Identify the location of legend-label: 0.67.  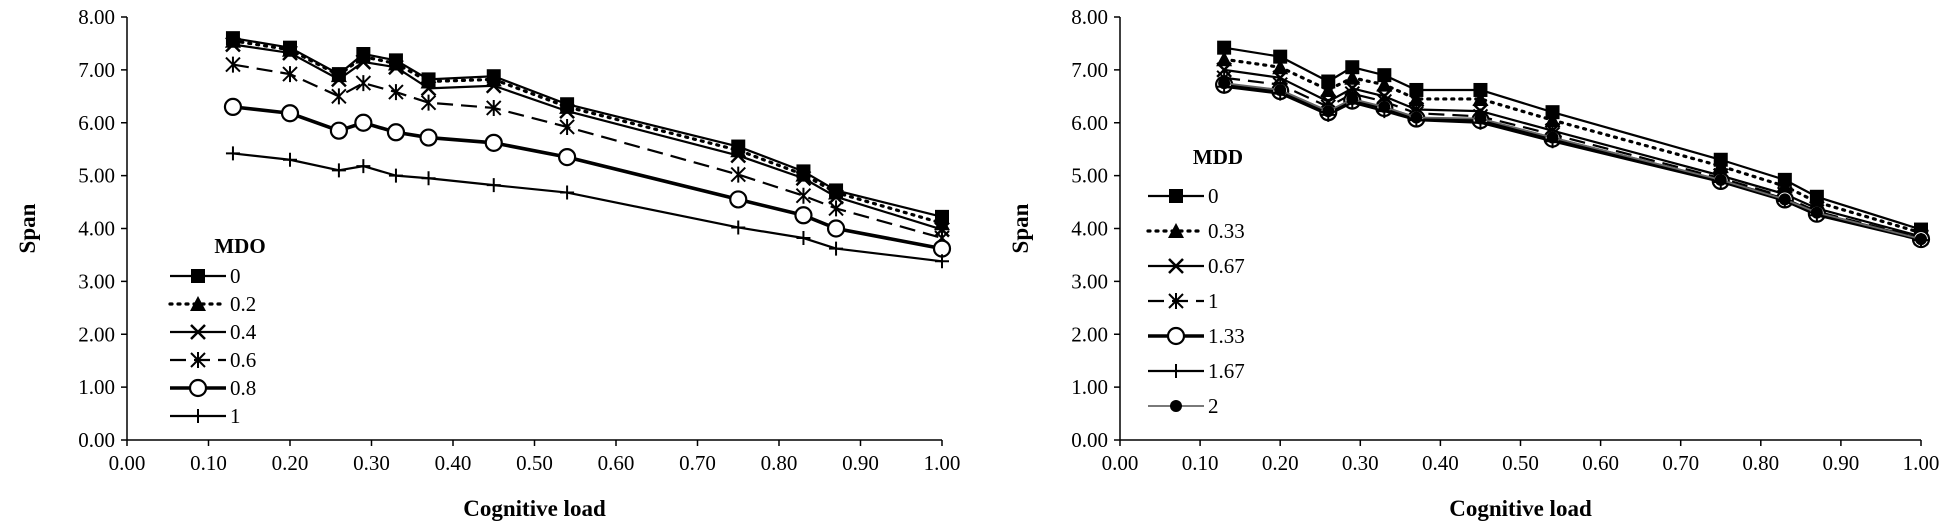
(1226, 266).